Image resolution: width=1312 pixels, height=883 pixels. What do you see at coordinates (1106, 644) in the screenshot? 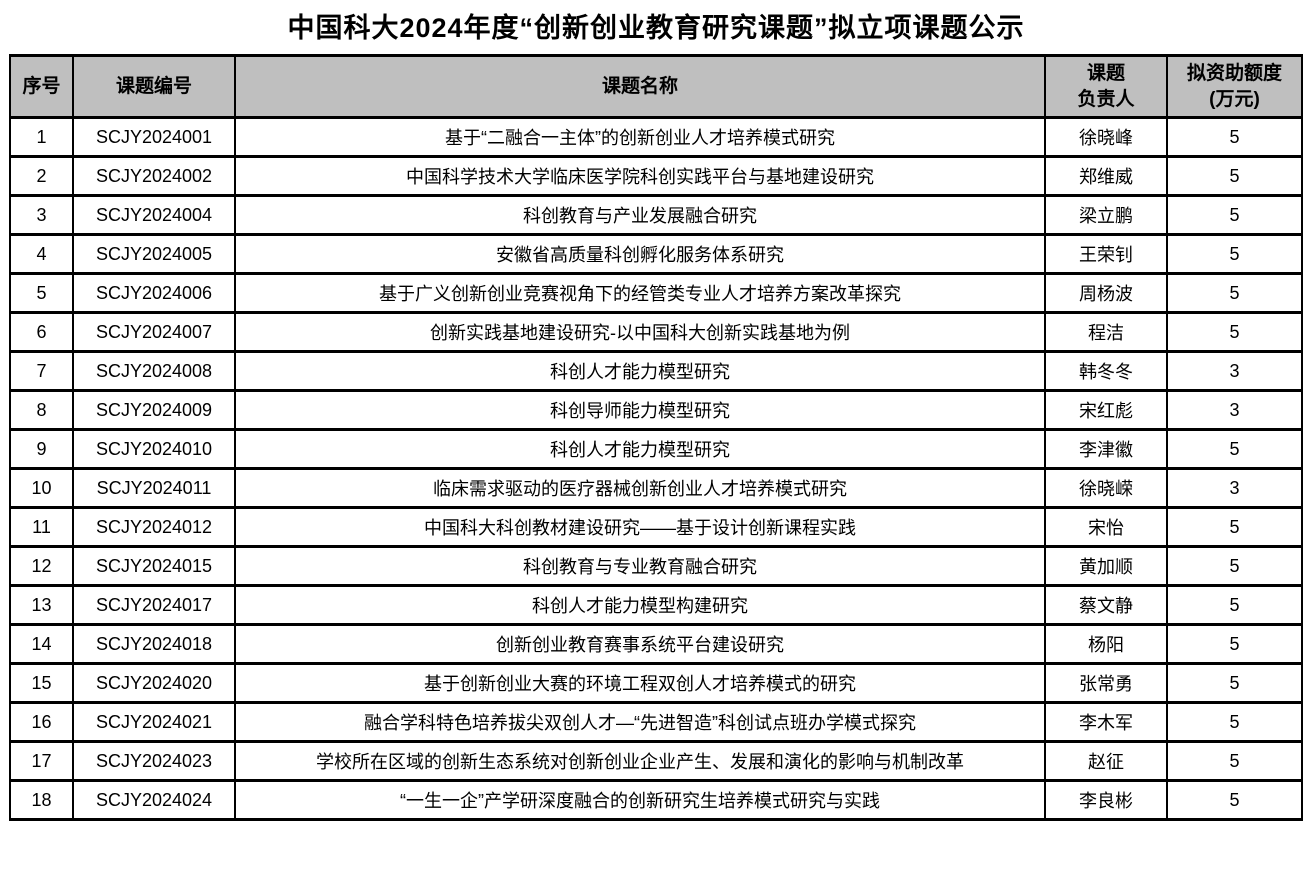
I see `leader-cell: 杨阳` at bounding box center [1106, 644].